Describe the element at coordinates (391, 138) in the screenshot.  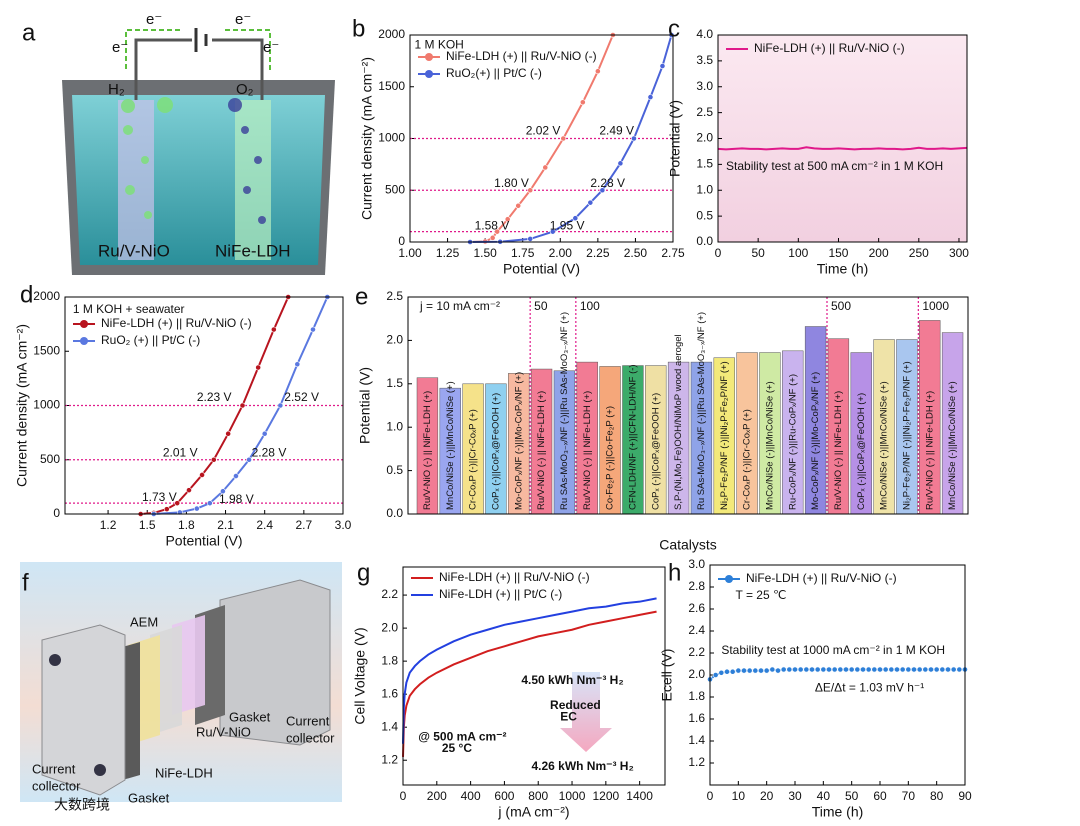
I see `y-tick-label: 1000` at that location.